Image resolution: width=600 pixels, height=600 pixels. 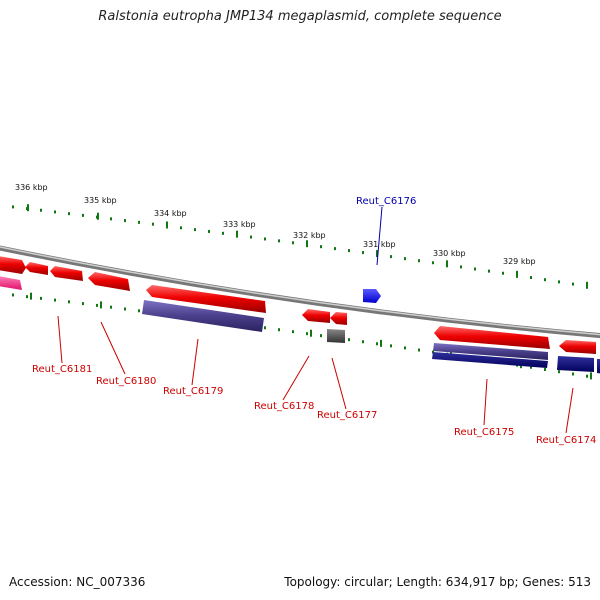 What do you see at coordinates (577, 347) in the screenshot?
I see `gene-arrow-c6174` at bounding box center [577, 347].